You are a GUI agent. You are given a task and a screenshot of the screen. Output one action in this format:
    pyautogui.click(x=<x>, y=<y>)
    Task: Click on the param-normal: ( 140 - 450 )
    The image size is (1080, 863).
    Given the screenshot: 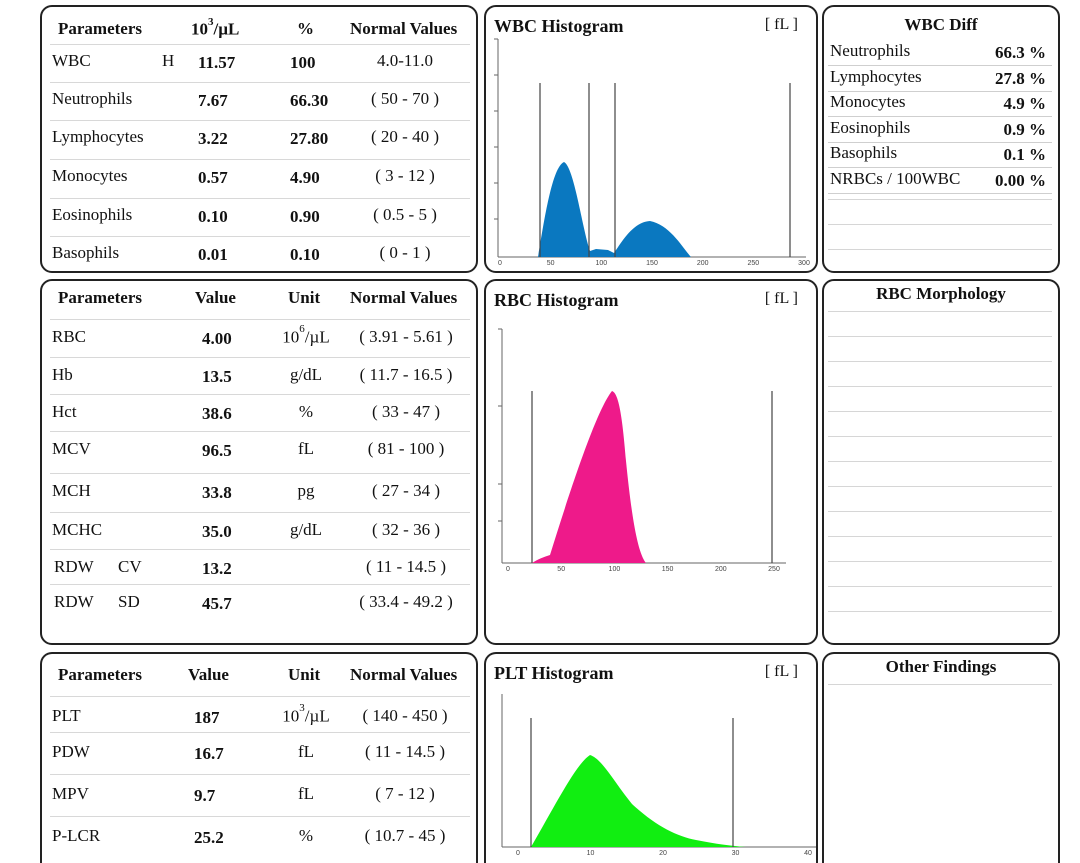 What is the action you would take?
    pyautogui.click(x=405, y=715)
    